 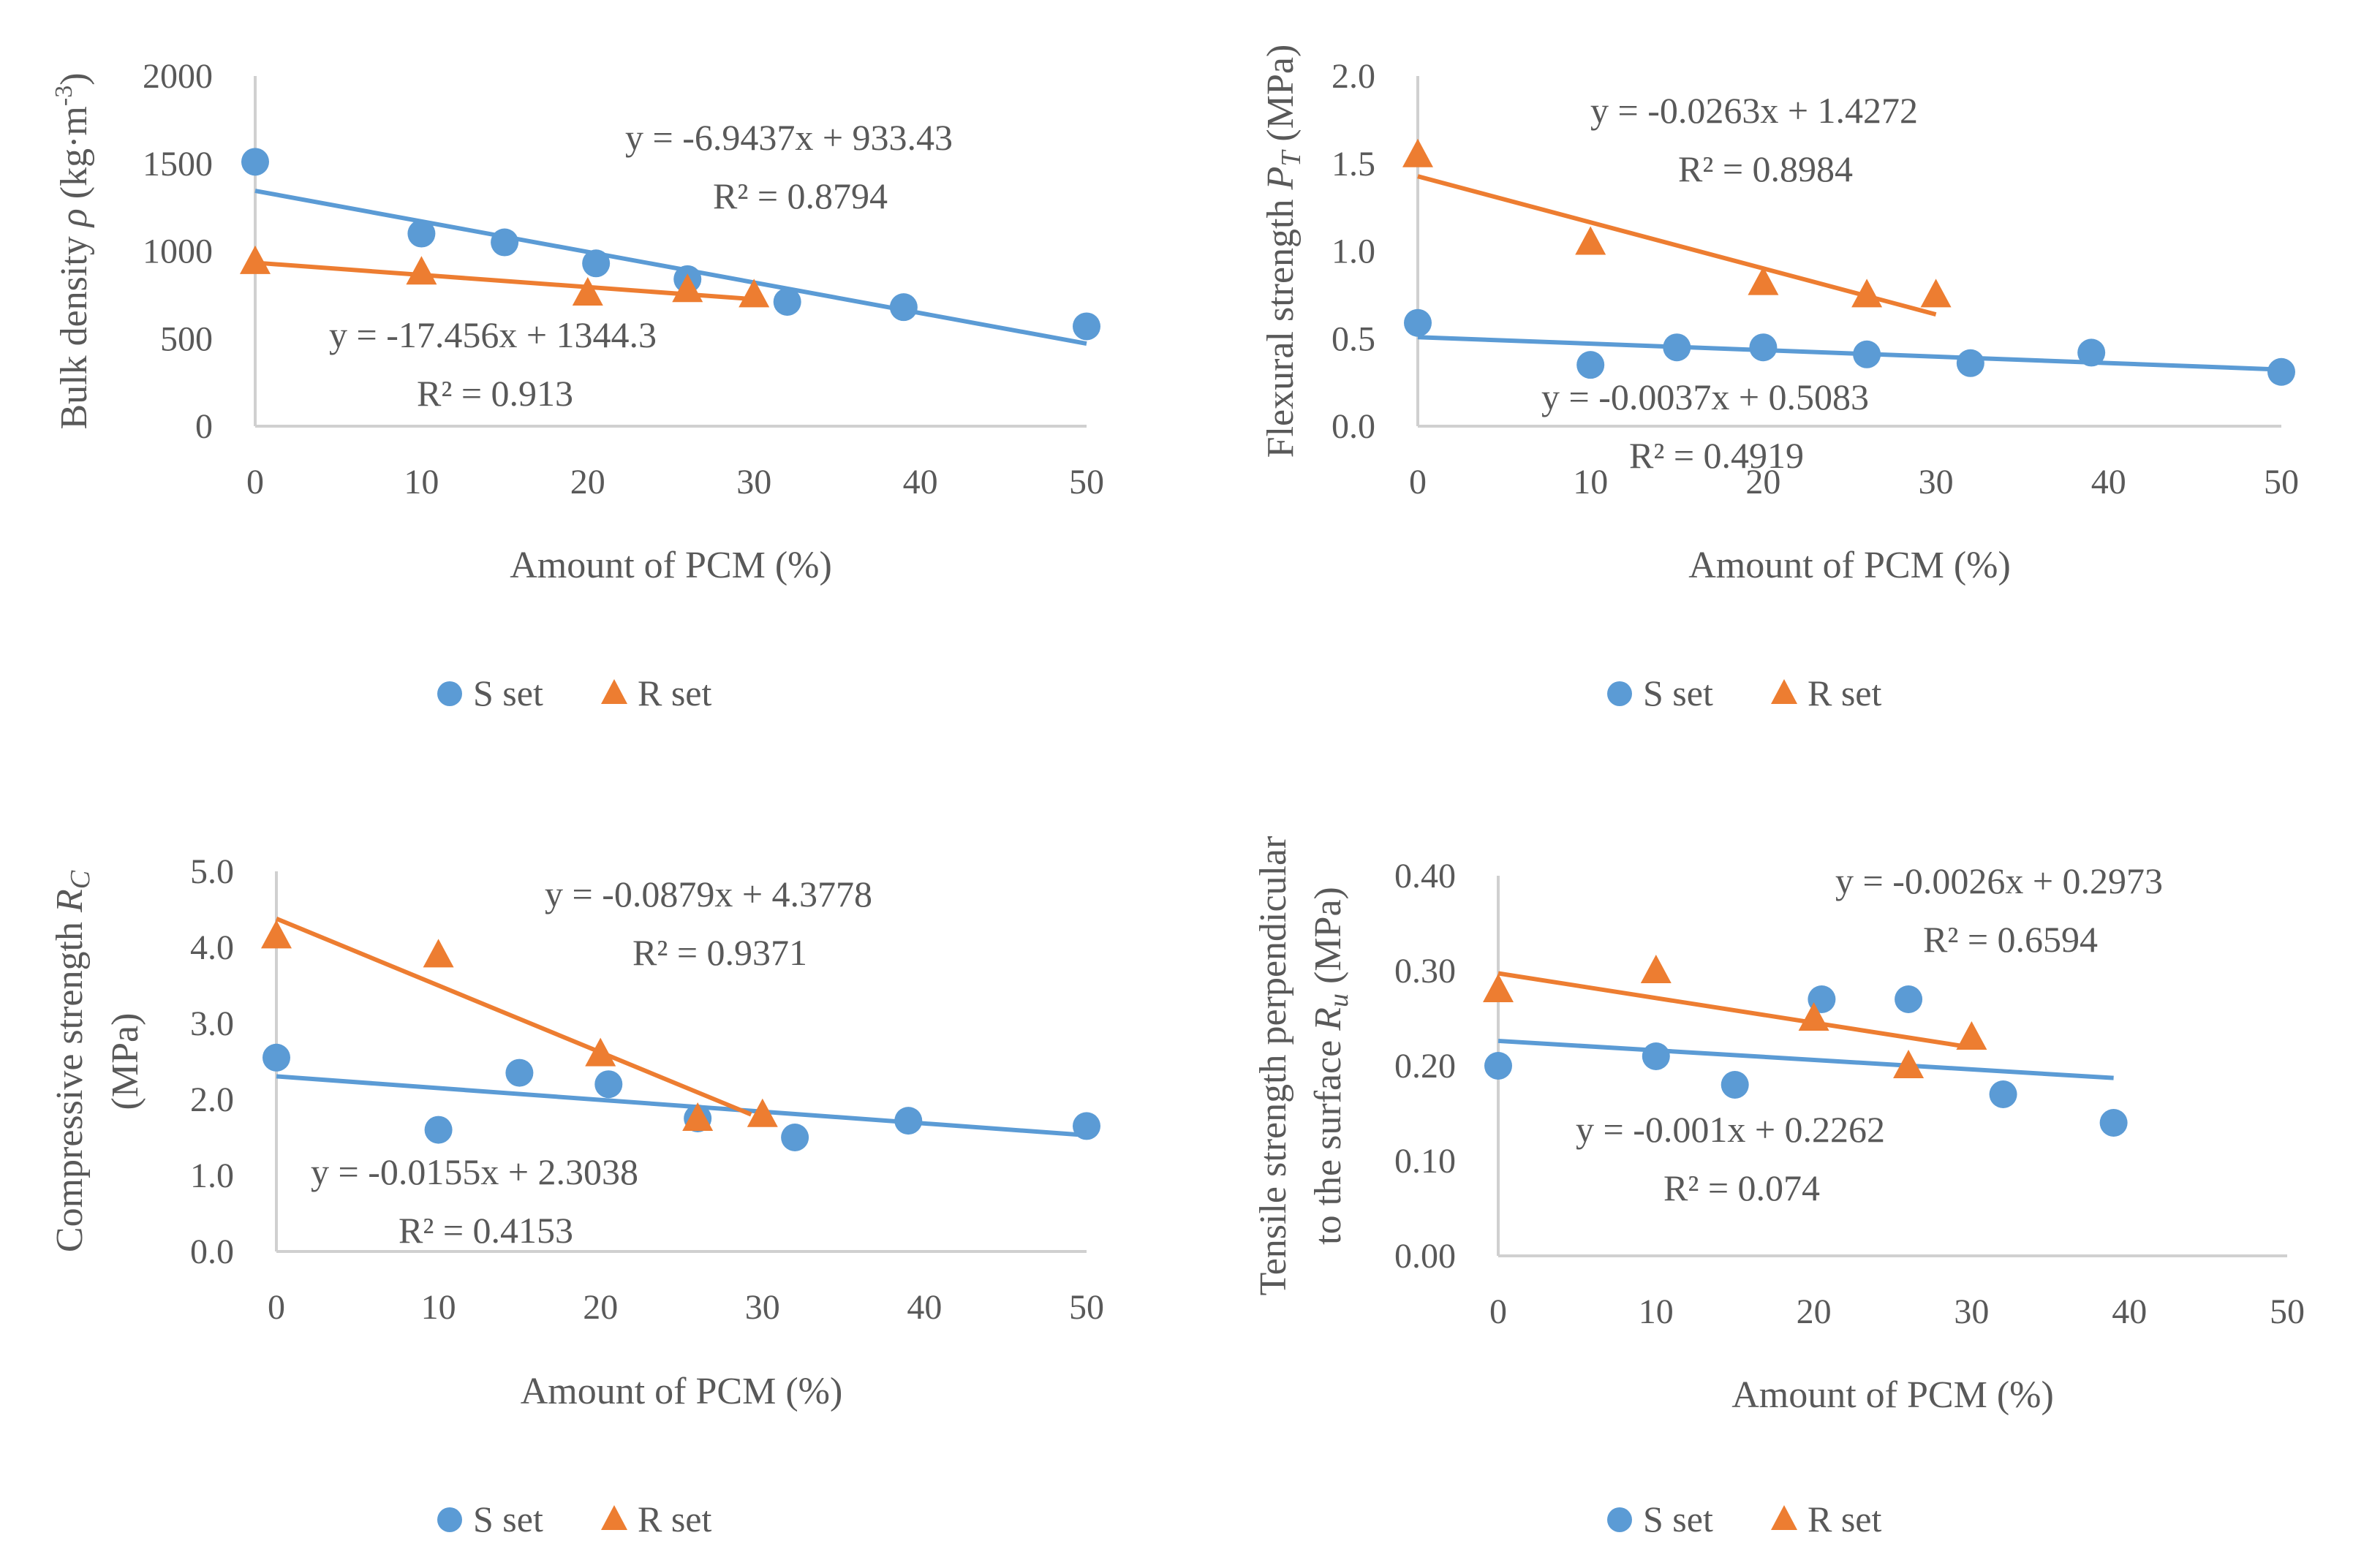 What do you see at coordinates (1425, 1256) in the screenshot?
I see `y-tick-label: 0.00` at bounding box center [1425, 1256].